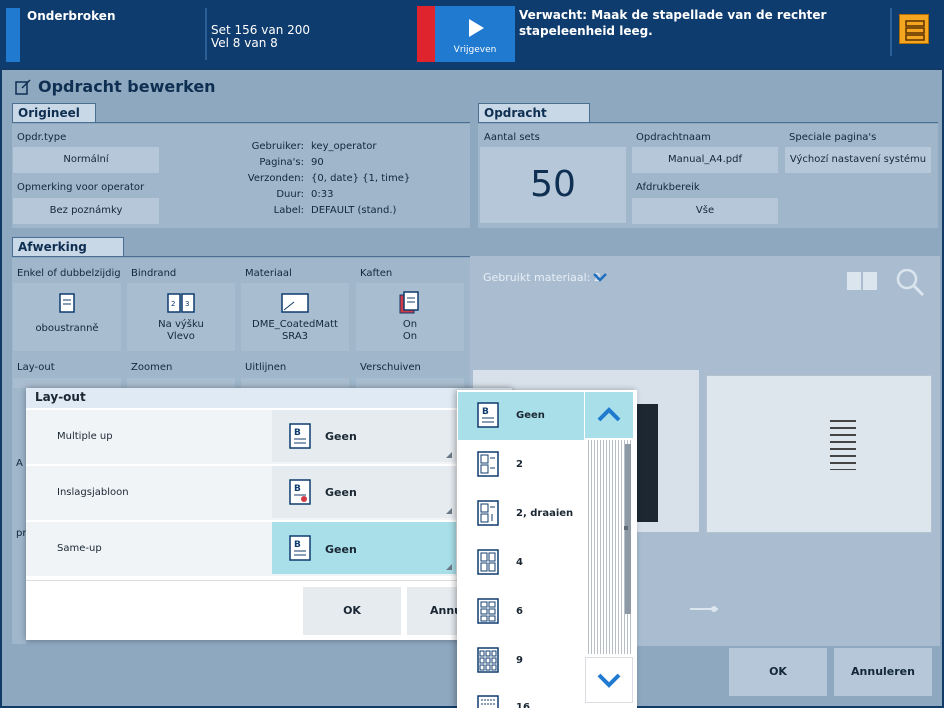 Image resolution: width=944 pixels, height=708 pixels. What do you see at coordinates (288, 210) in the screenshot?
I see `info-key-label: Label:` at bounding box center [288, 210].